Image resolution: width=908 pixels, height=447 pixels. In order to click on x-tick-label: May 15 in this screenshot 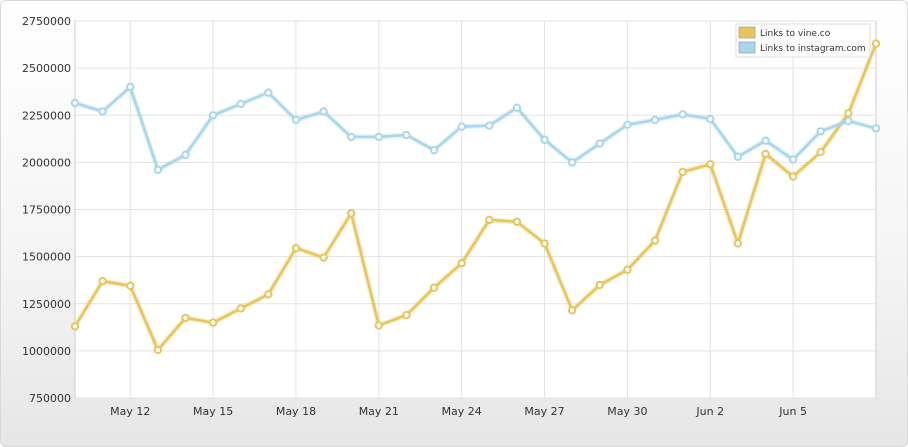, I will do `click(213, 411)`.